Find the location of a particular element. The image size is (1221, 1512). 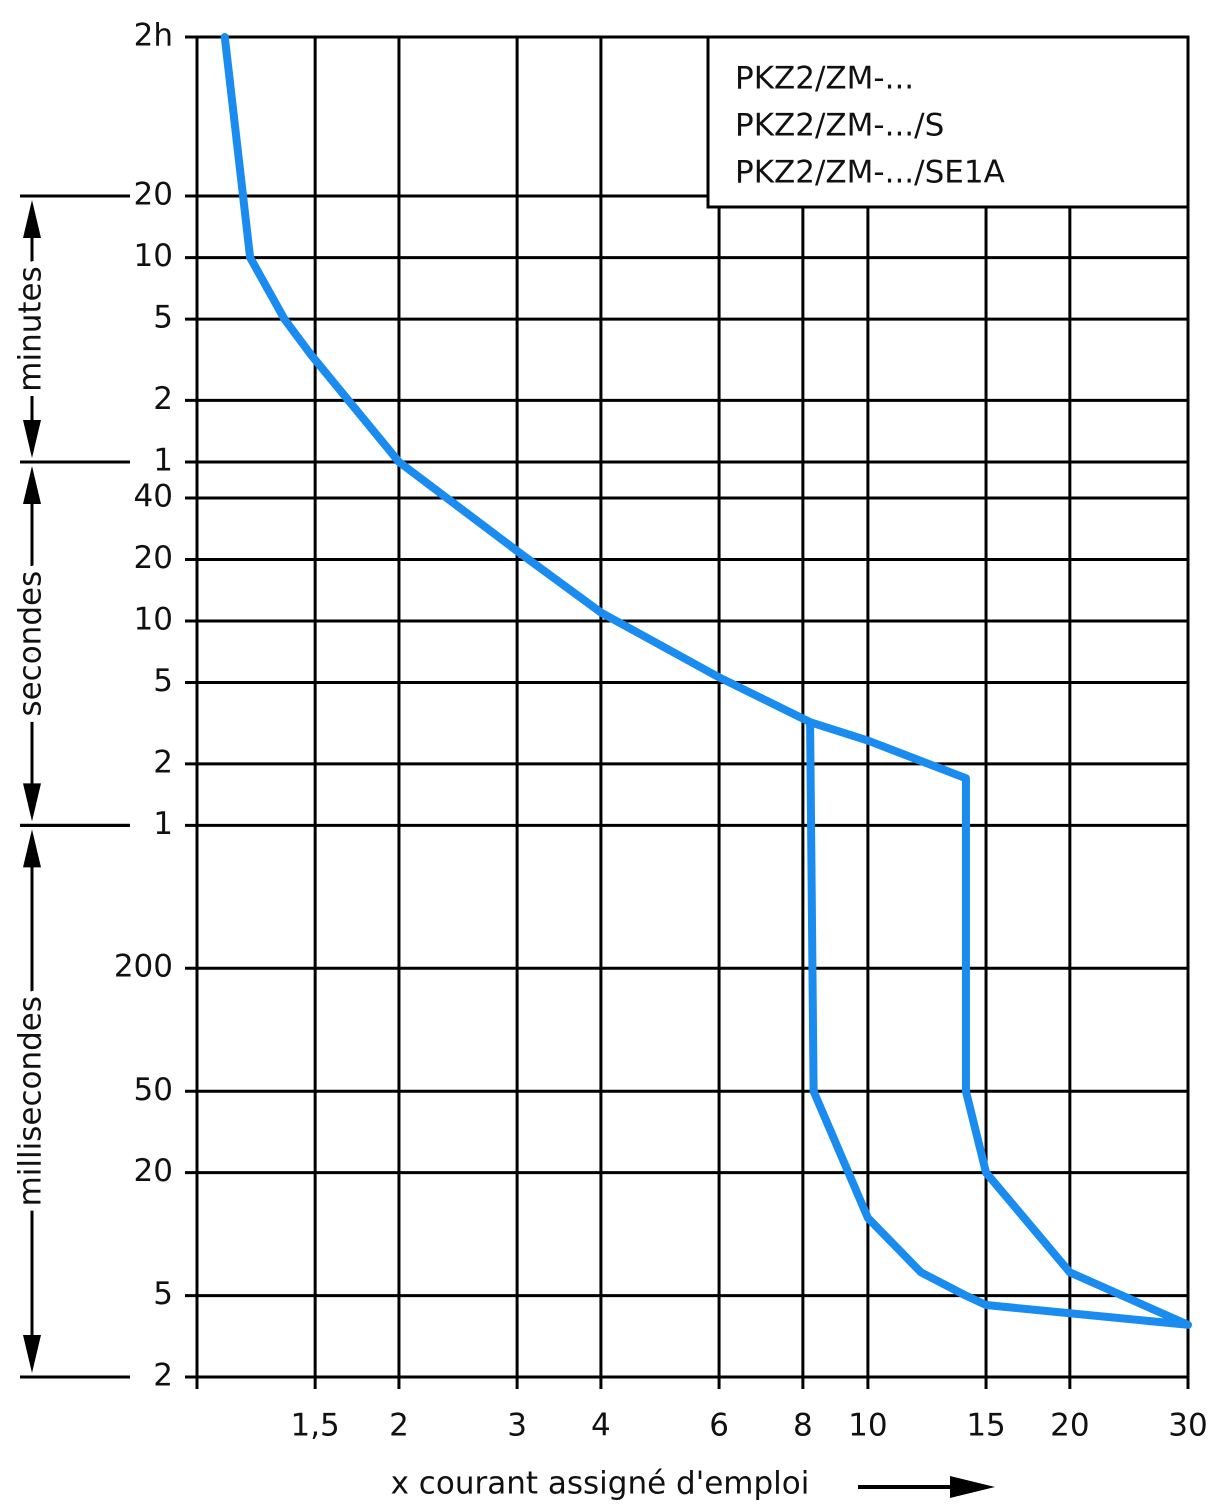

x-tick-label: 6 is located at coordinates (719, 1426).